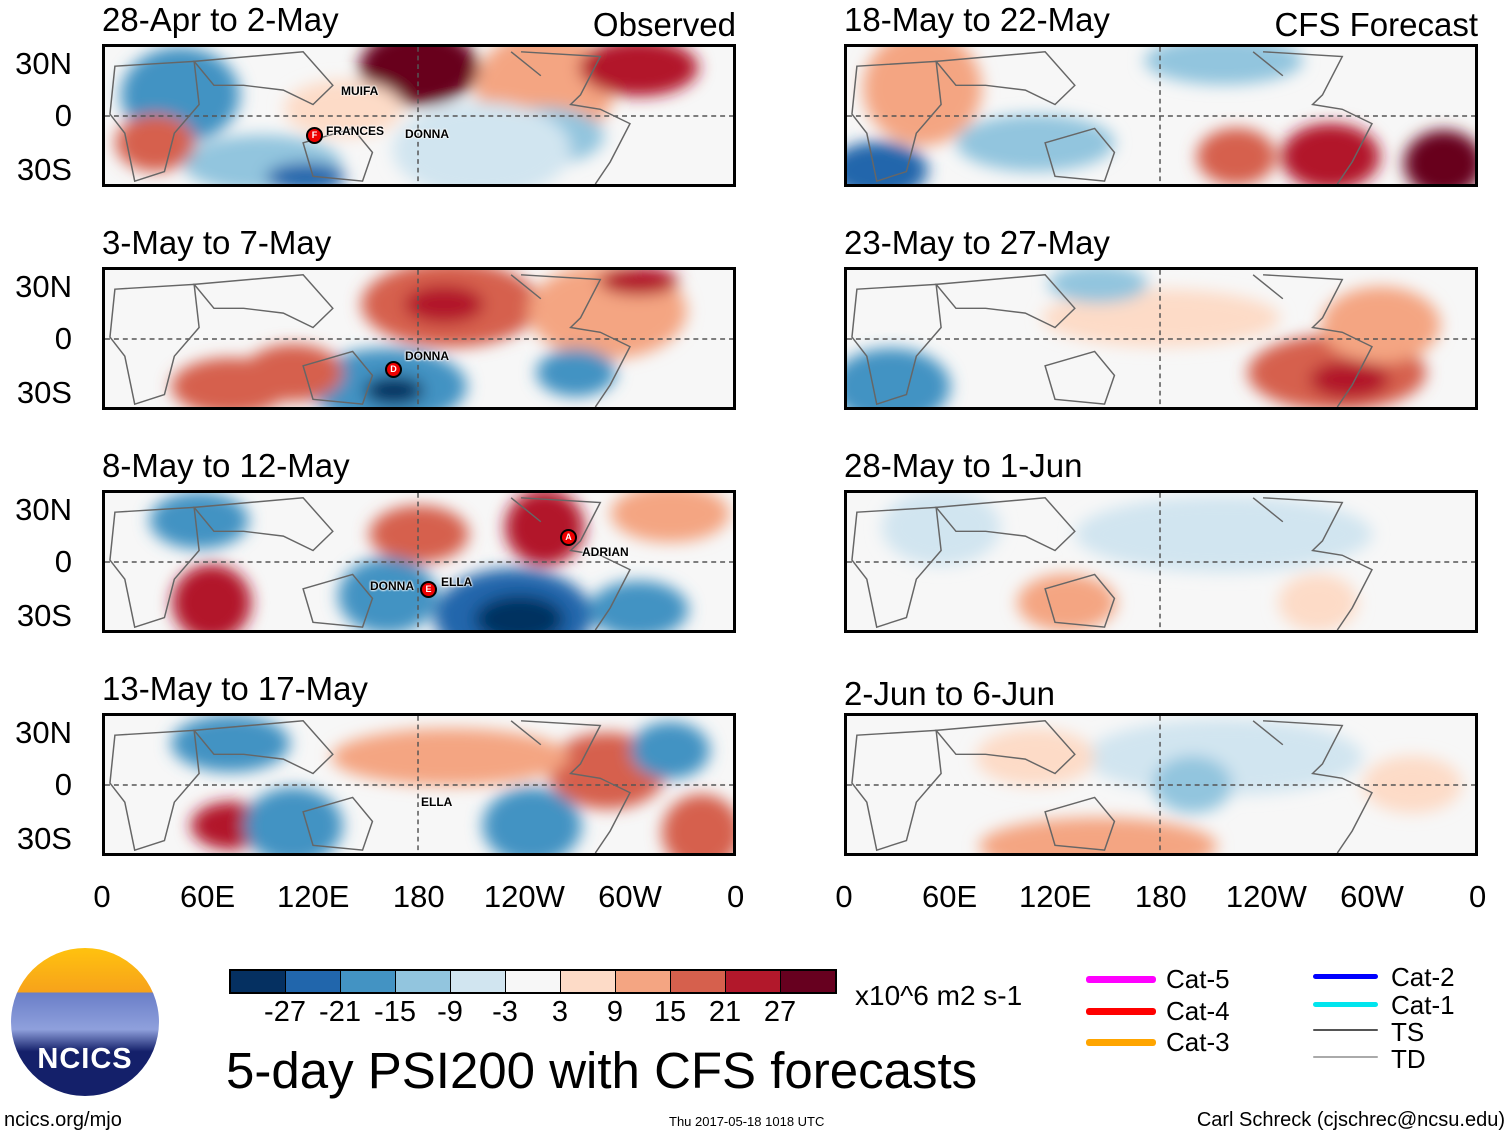  Describe the element at coordinates (428, 589) in the screenshot. I see `storm-marker-icon: E` at that location.